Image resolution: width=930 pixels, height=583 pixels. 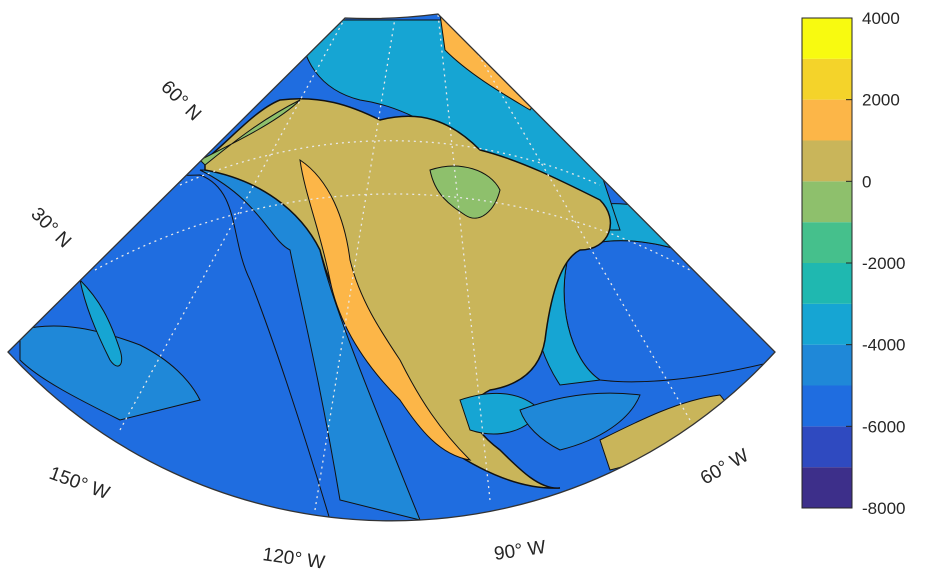 I want to click on coastal-shelf, so click(x=250, y=132).